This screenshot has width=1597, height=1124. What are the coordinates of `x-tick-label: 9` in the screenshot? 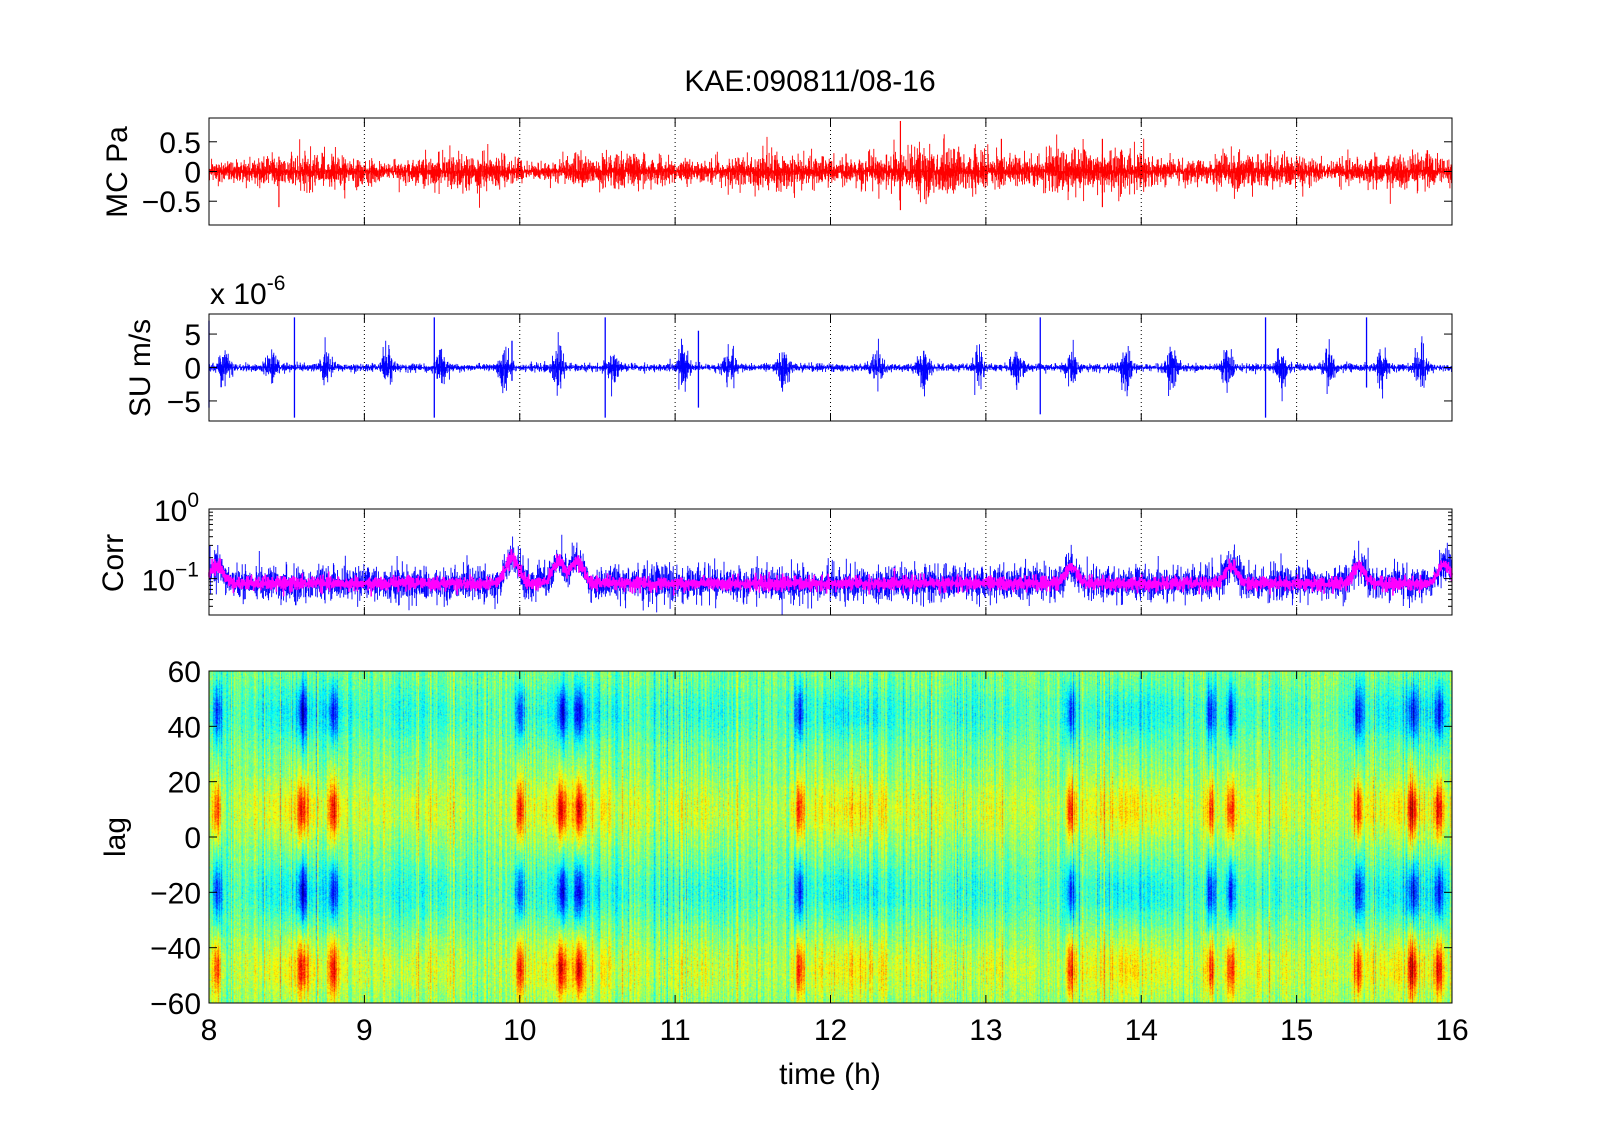 It's located at (364, 1030).